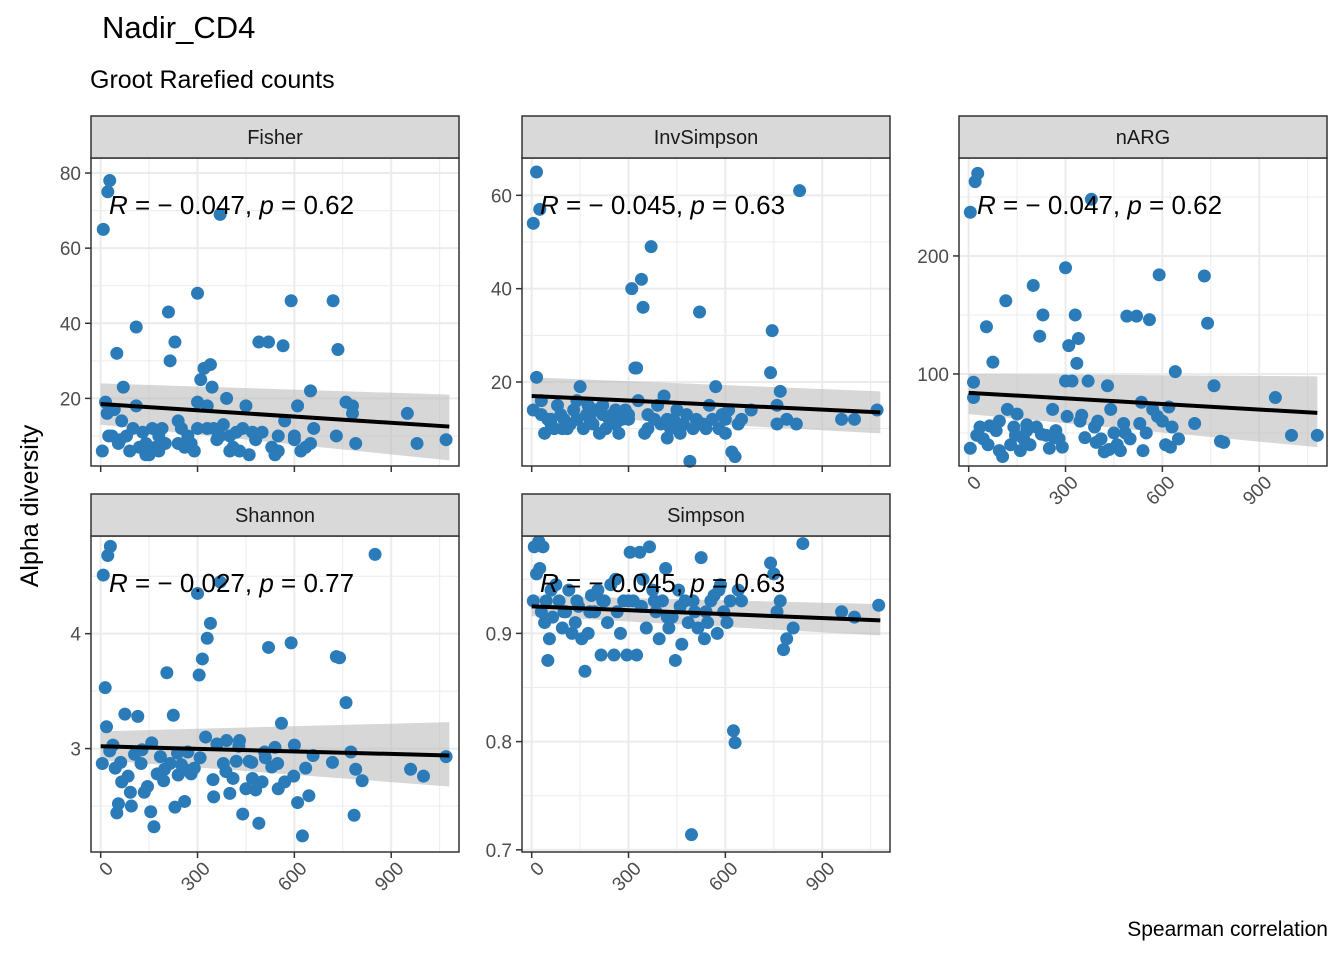 Image resolution: width=1344 pixels, height=960 pixels. I want to click on panel-fisher: R = − 0.047, p = 0.62 Fisher 20 40 60 80, so click(260, 293).